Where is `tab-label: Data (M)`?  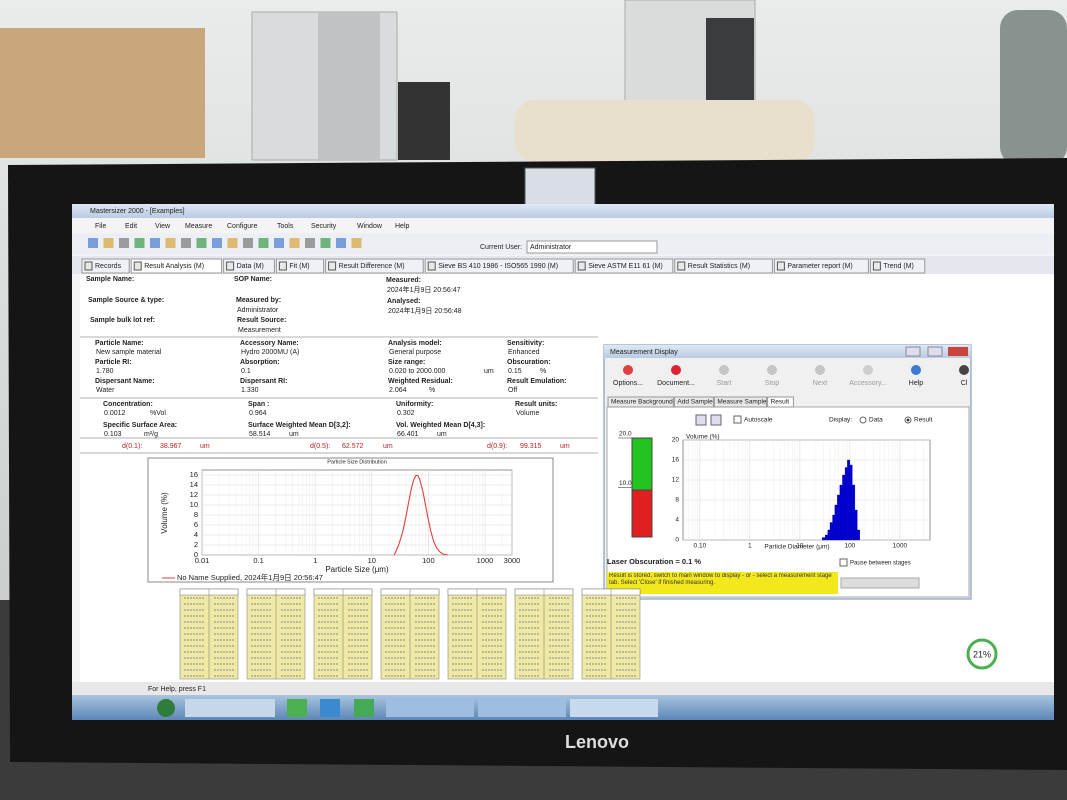
tab-label: Data (M) is located at coordinates (250, 266).